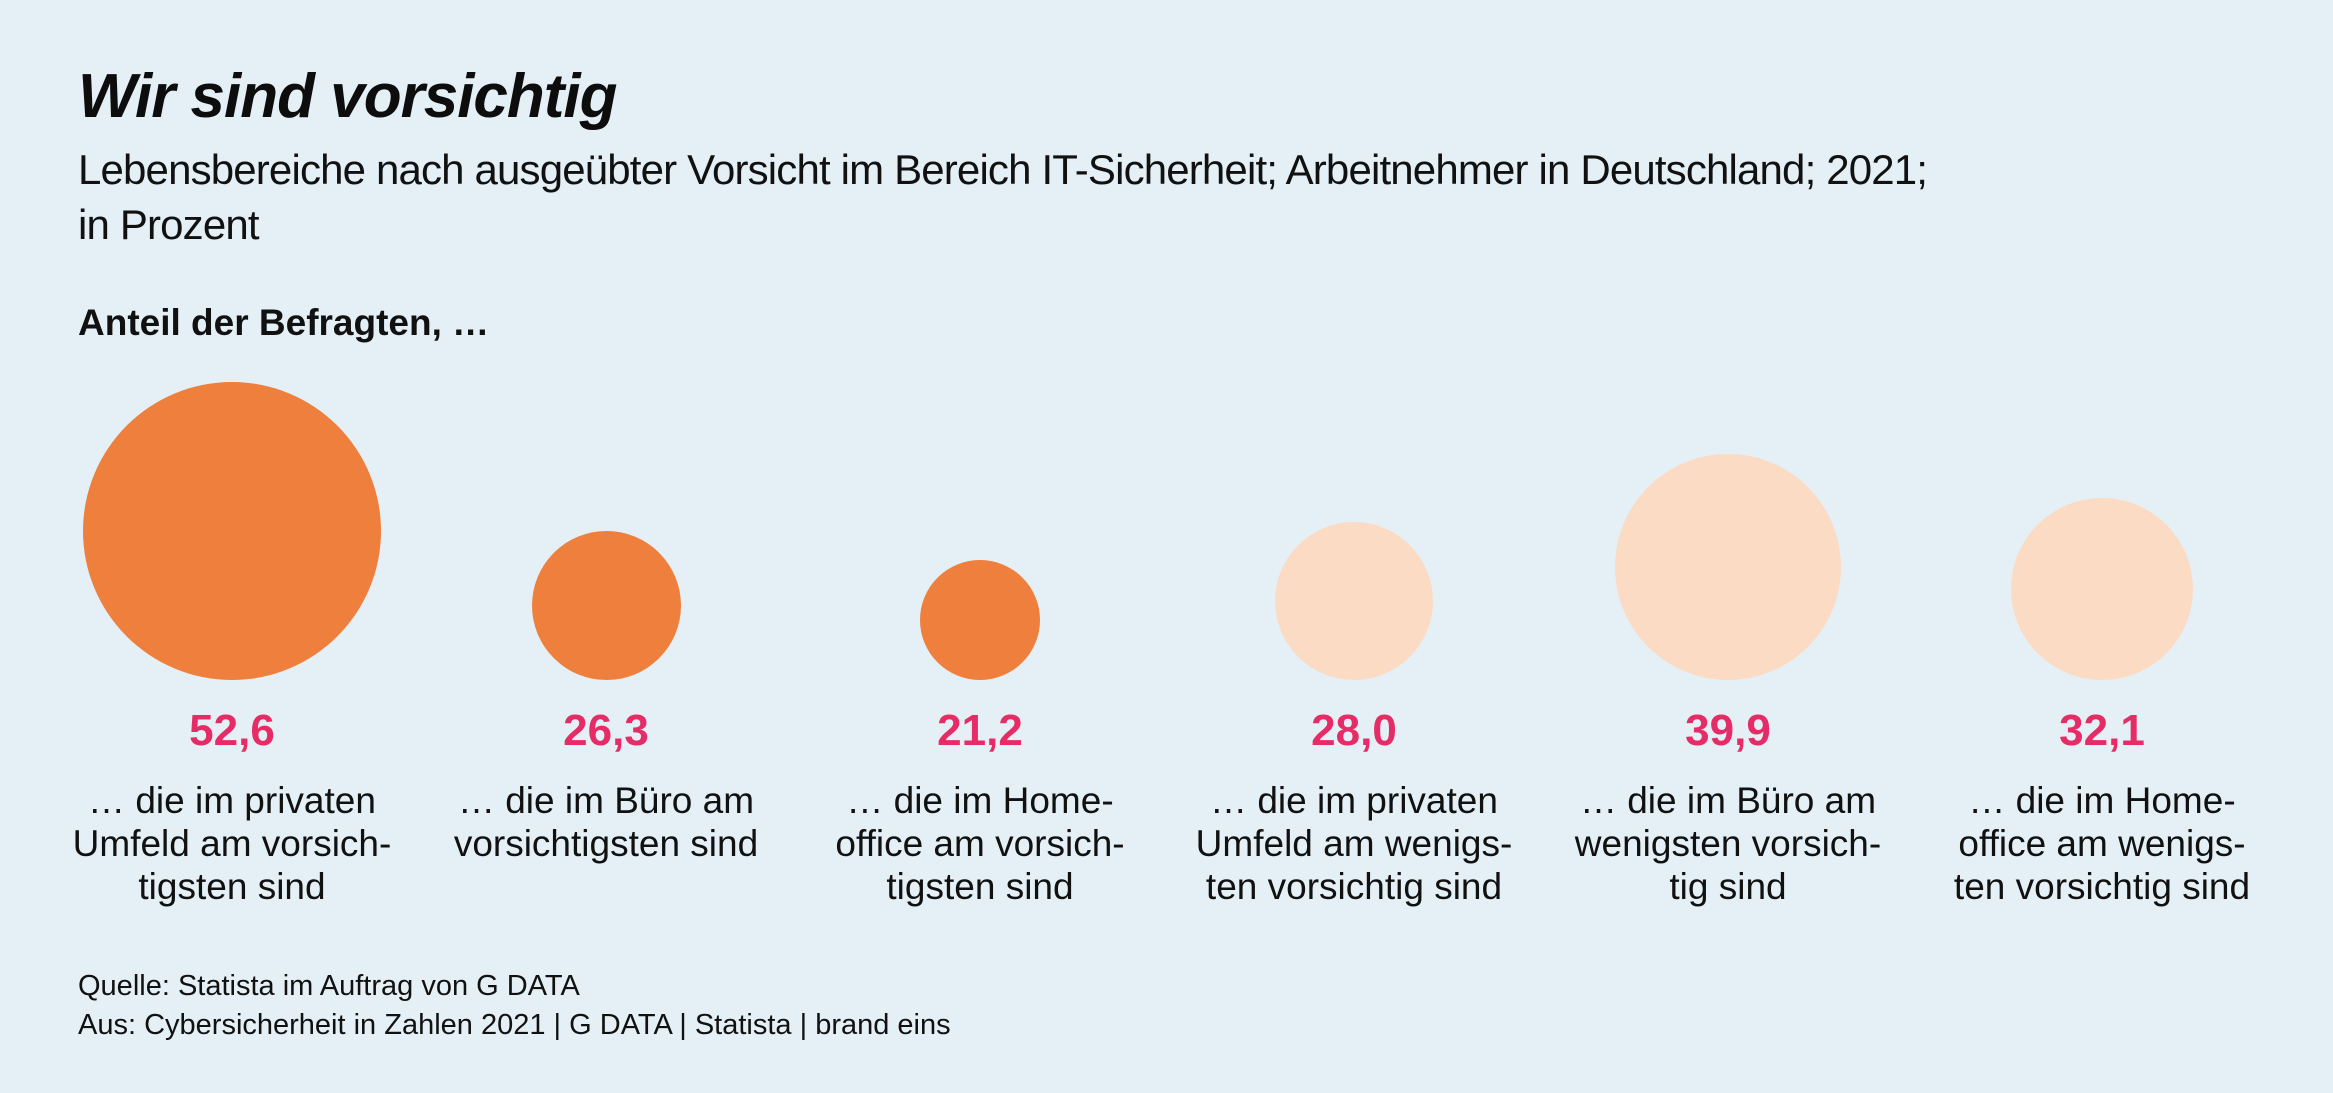  I want to click on value-label: 52,6, so click(232, 731).